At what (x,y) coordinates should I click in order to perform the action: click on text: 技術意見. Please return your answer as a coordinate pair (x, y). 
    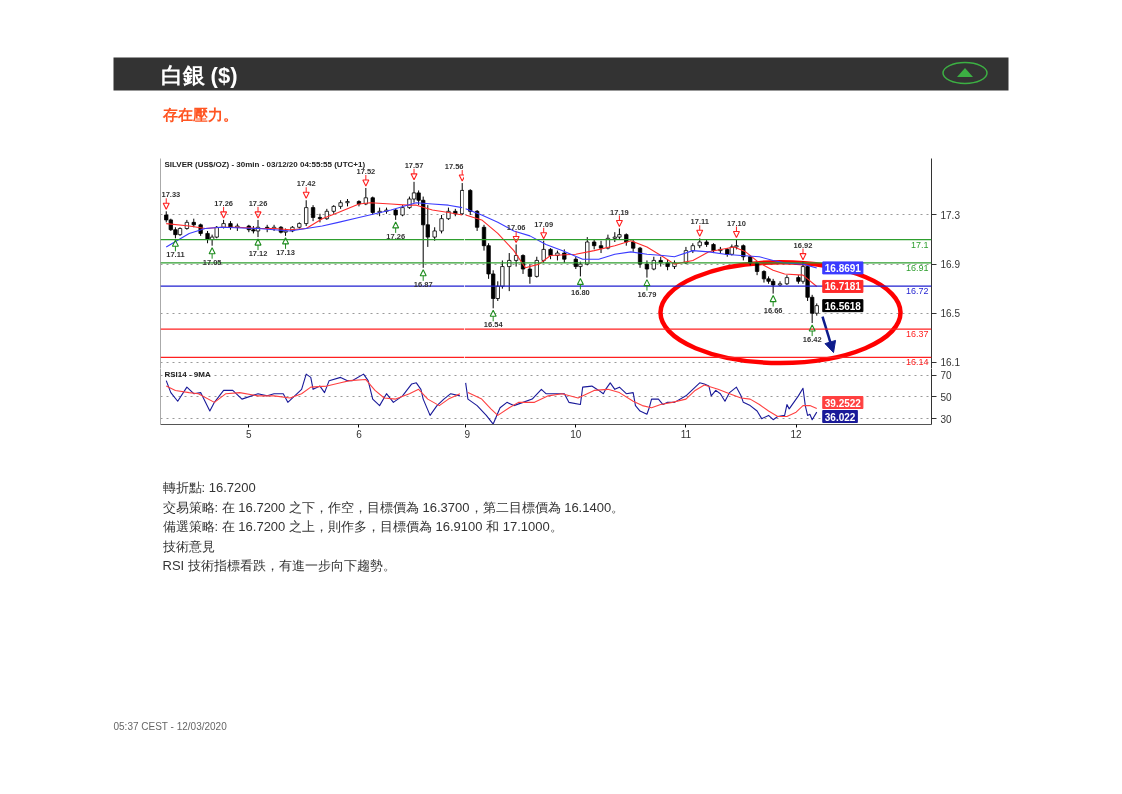
    Looking at the image, I should click on (188, 546).